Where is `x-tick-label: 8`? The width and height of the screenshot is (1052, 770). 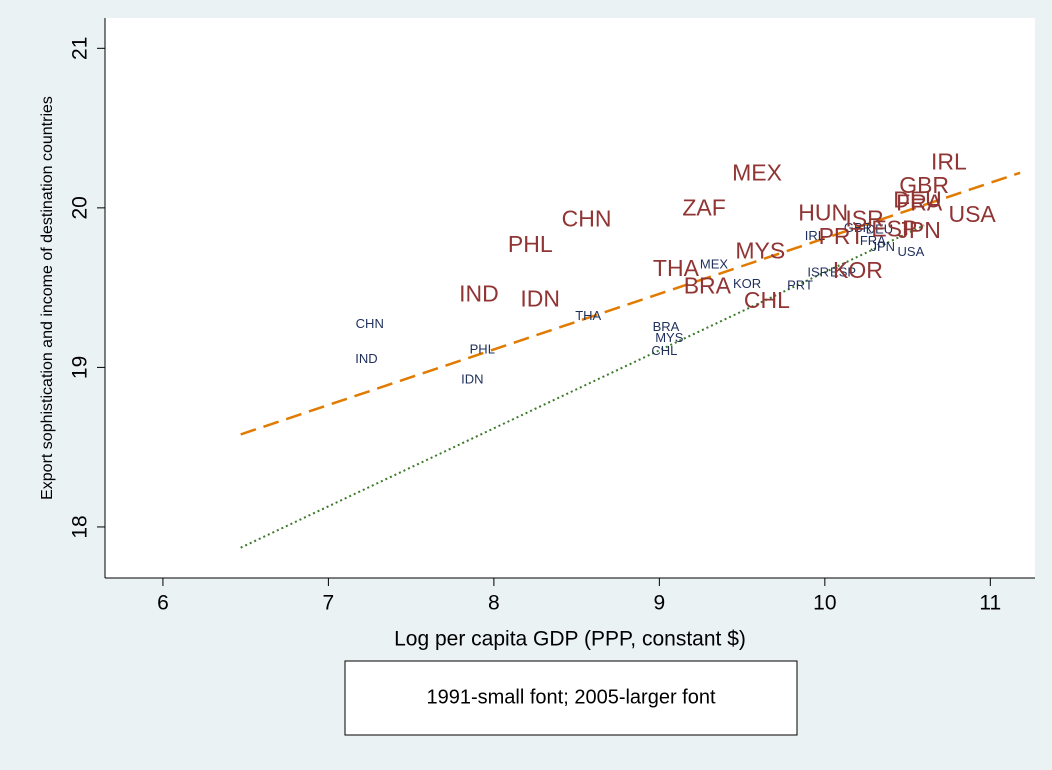 x-tick-label: 8 is located at coordinates (494, 603).